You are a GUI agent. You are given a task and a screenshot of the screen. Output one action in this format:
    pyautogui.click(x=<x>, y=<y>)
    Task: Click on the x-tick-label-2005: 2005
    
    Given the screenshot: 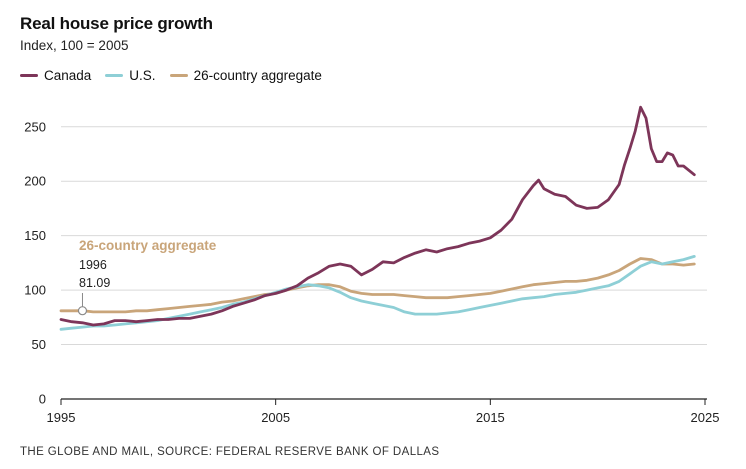 What is the action you would take?
    pyautogui.click(x=275, y=417)
    